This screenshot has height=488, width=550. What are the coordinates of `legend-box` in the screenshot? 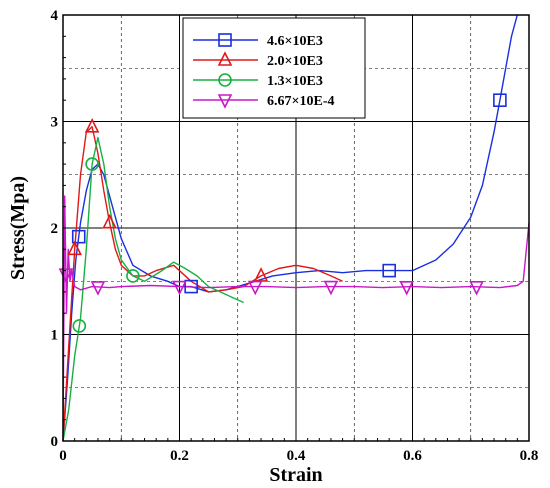 It's located at (274, 68).